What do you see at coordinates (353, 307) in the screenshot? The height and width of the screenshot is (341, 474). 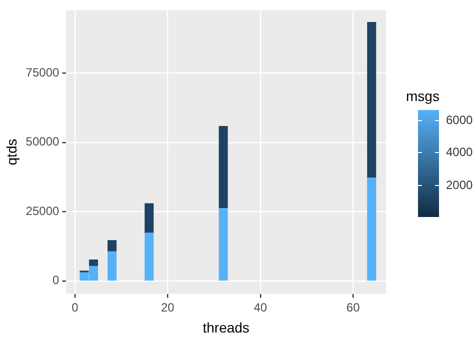 I see `x-tick-label: 60` at bounding box center [353, 307].